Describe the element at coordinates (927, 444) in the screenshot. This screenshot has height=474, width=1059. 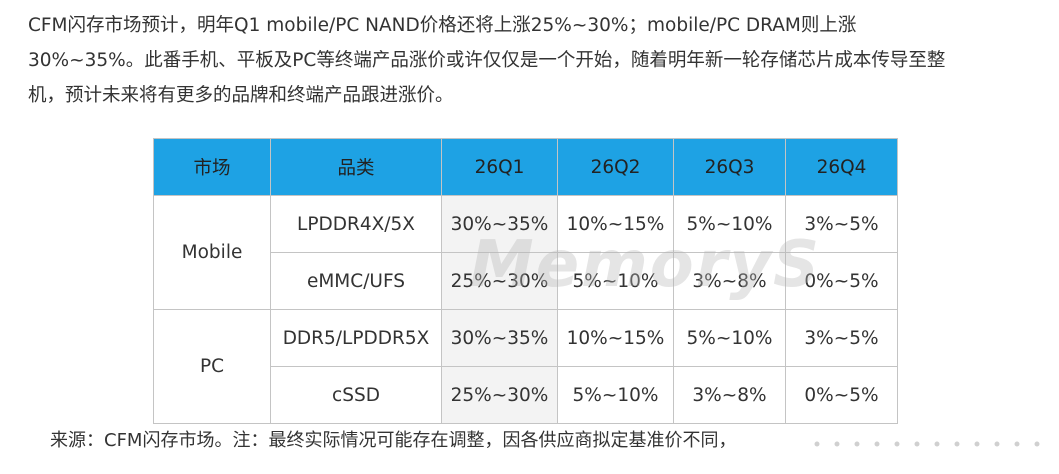
I see `more-indicator` at that location.